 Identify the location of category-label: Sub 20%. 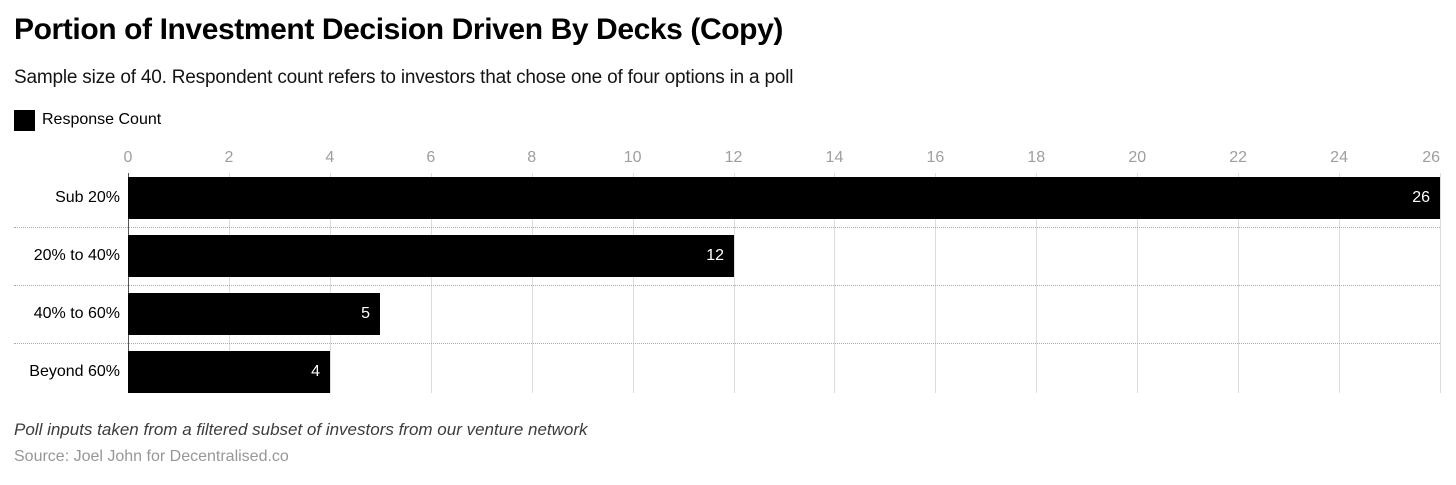
(87, 197).